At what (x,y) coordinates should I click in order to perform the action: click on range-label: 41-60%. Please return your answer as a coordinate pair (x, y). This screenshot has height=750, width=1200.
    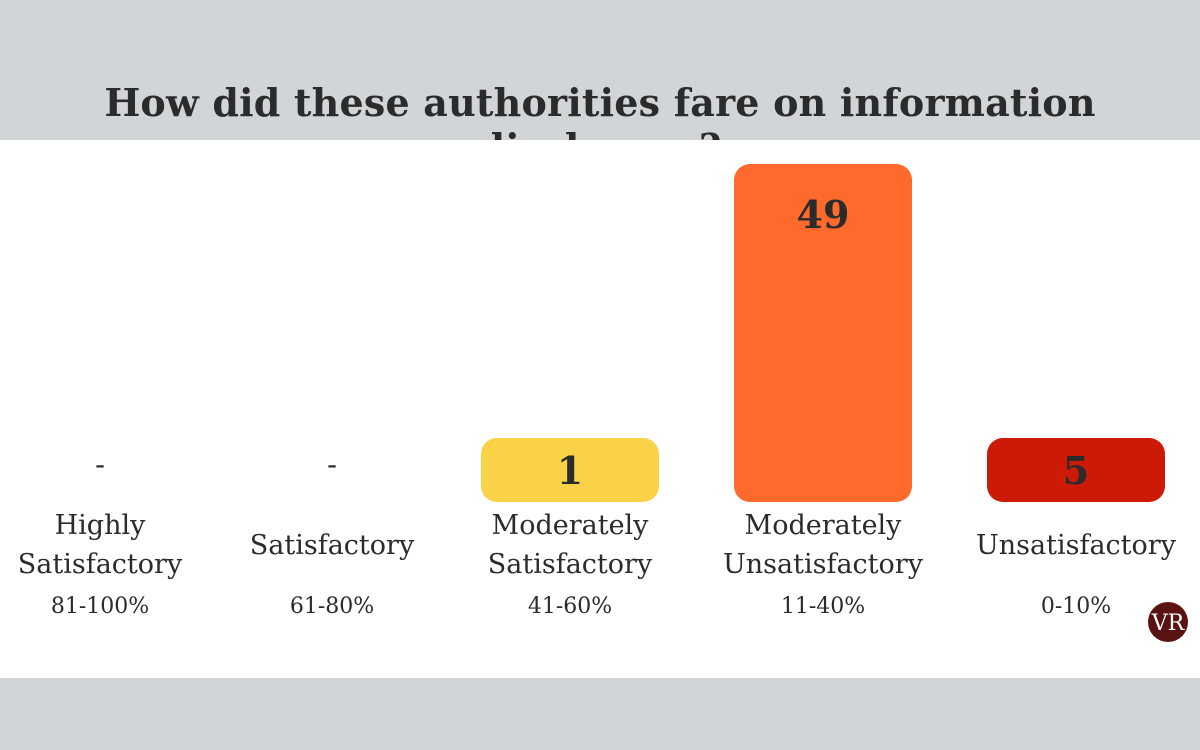
    Looking at the image, I should click on (570, 606).